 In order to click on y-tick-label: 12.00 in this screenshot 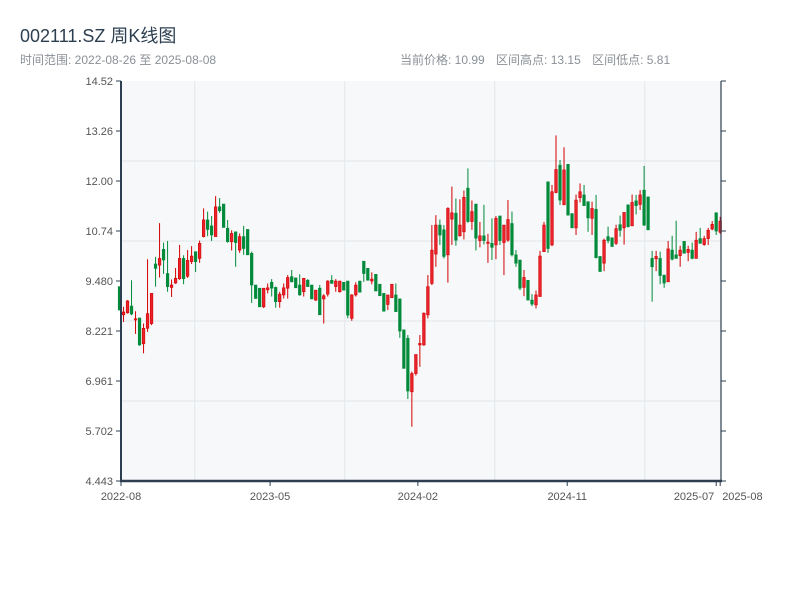, I will do `click(99, 182)`.